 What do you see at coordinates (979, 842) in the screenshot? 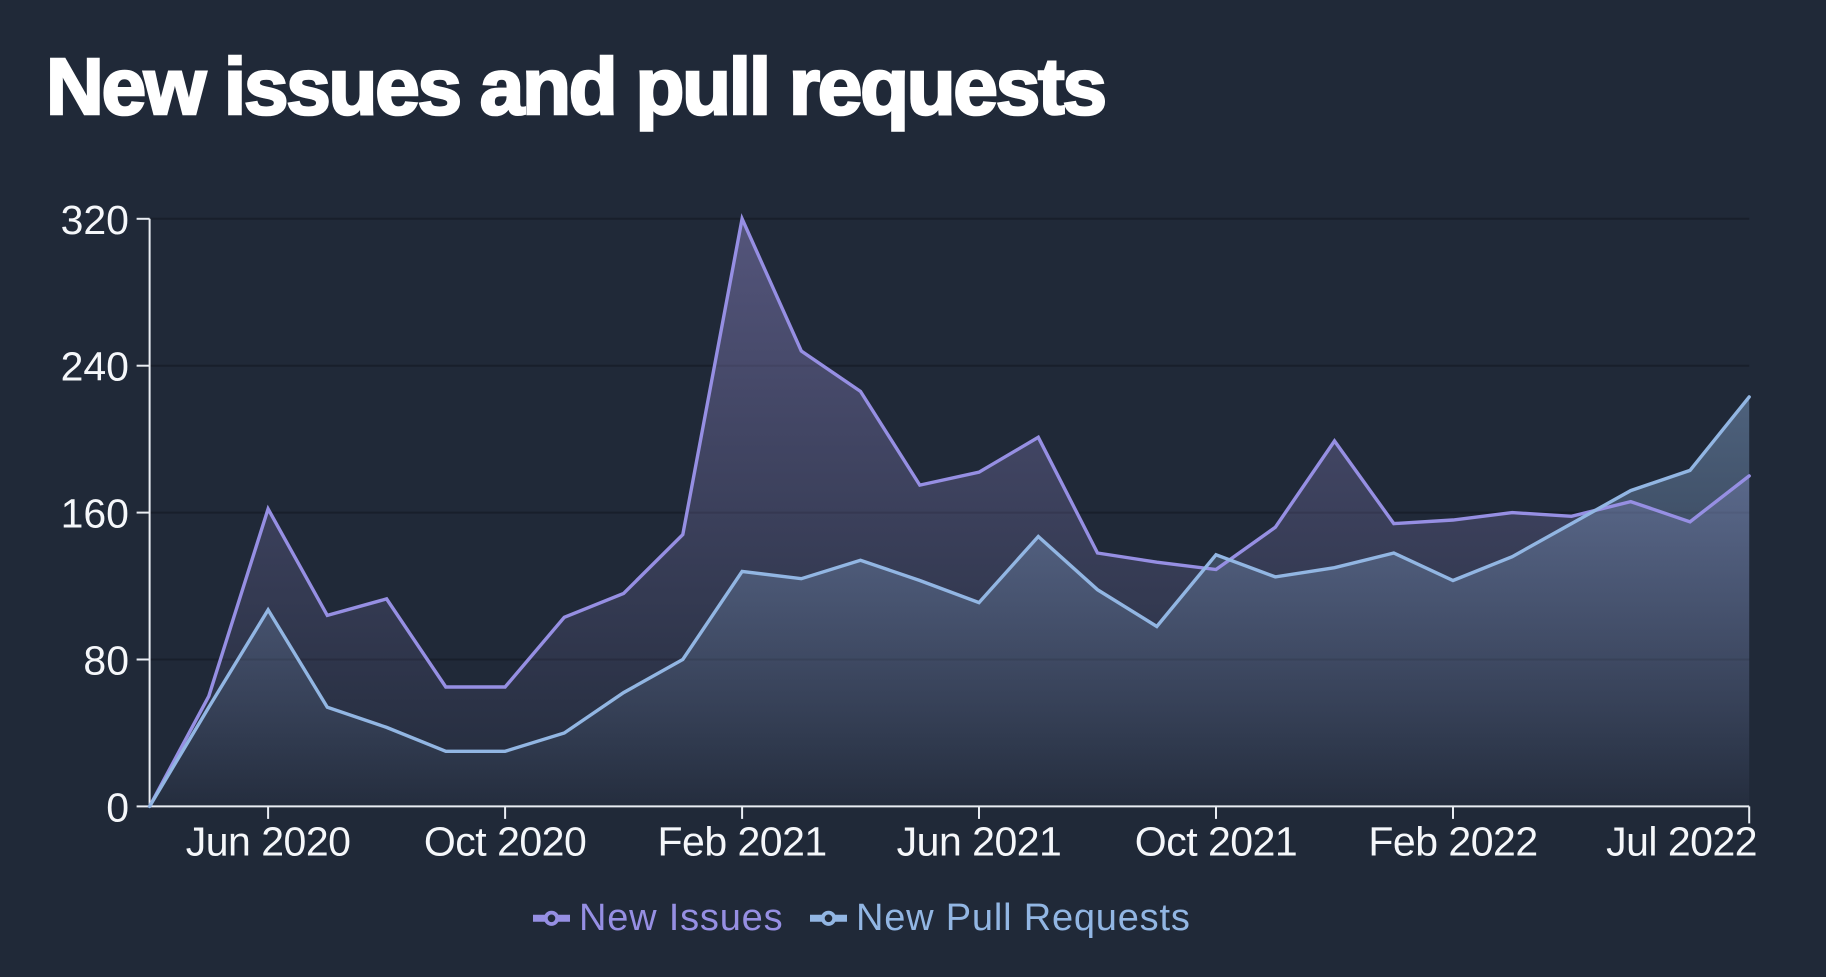
I see `svg-text: Jun 2021` at bounding box center [979, 842].